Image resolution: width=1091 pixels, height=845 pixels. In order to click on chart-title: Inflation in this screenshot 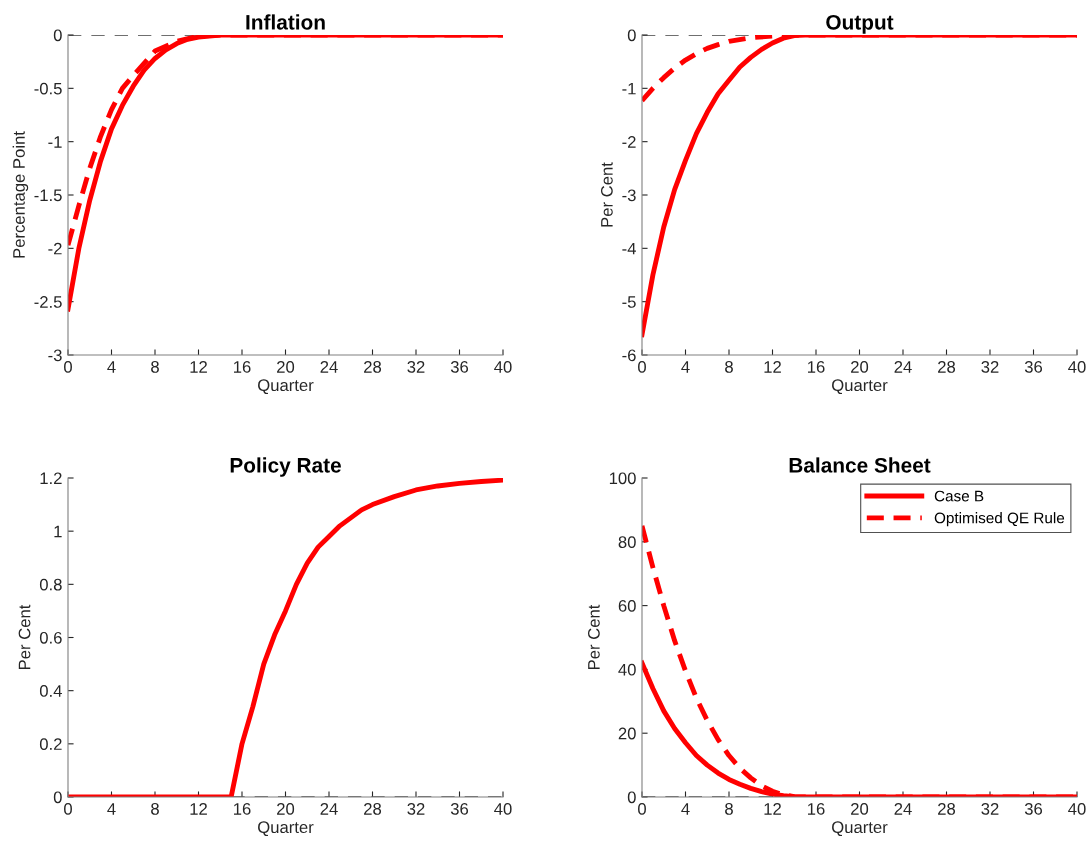, I will do `click(285, 22)`.